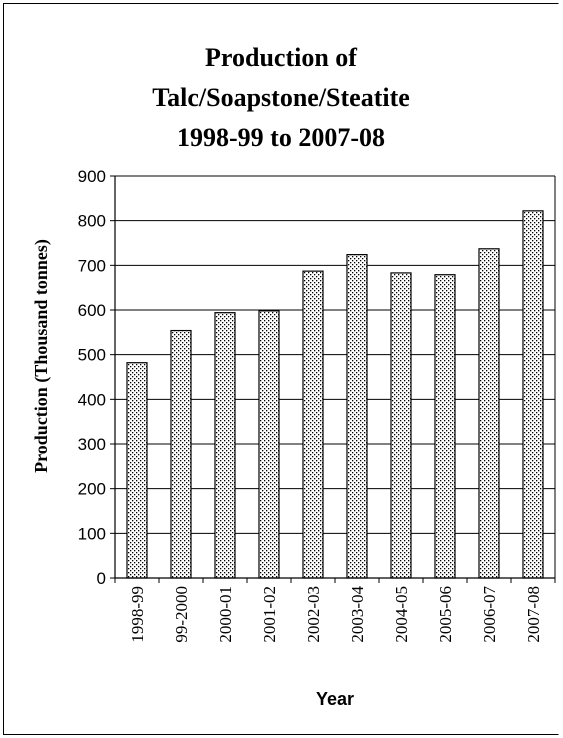  I want to click on x-tick-label: 2005-06, so click(445, 614).